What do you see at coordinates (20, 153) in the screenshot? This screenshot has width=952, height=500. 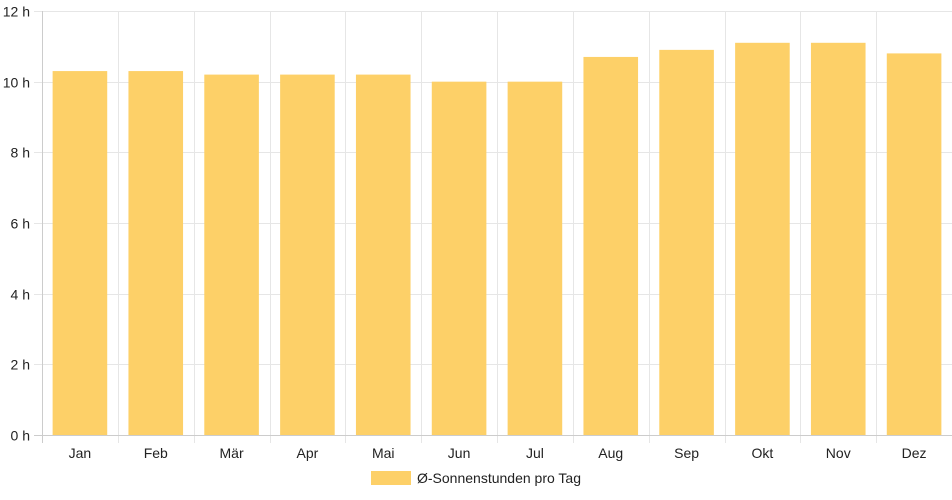 I see `y-tick-label: 8 h` at bounding box center [20, 153].